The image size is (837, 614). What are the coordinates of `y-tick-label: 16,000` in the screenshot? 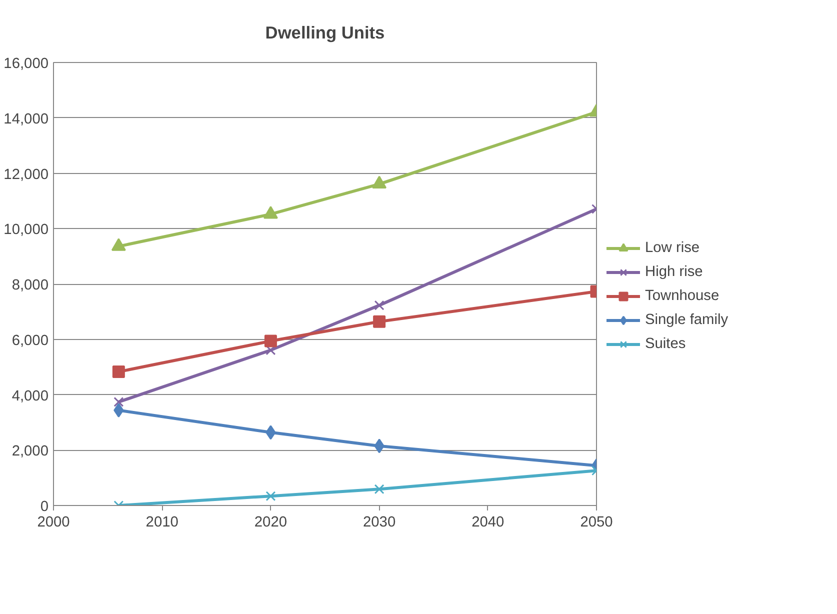 It's located at (26, 64).